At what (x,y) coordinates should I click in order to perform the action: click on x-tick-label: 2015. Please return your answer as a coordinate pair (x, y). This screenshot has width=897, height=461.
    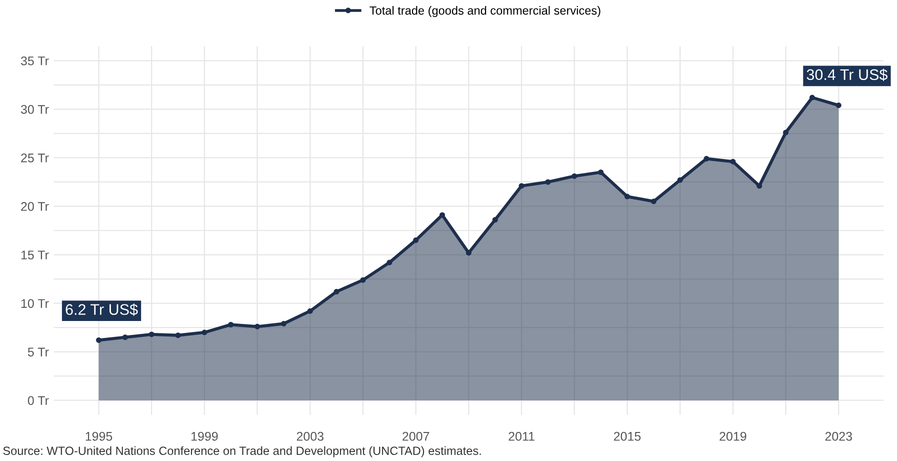
    Looking at the image, I should click on (627, 436).